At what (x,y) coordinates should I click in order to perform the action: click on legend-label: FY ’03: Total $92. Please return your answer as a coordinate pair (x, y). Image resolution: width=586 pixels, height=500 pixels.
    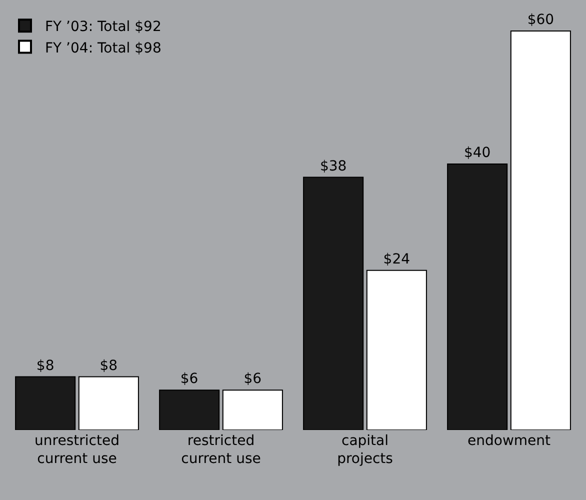
    Looking at the image, I should click on (103, 27).